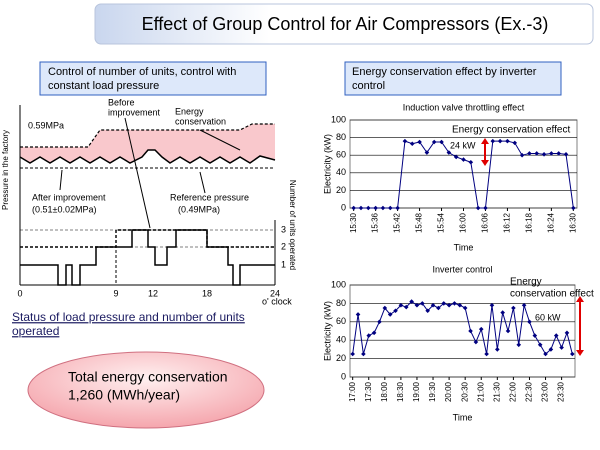 Image resolution: width=600 pixels, height=450 pixels. Describe the element at coordinates (463, 145) in the screenshot. I see `annotation: 24 kW` at that location.